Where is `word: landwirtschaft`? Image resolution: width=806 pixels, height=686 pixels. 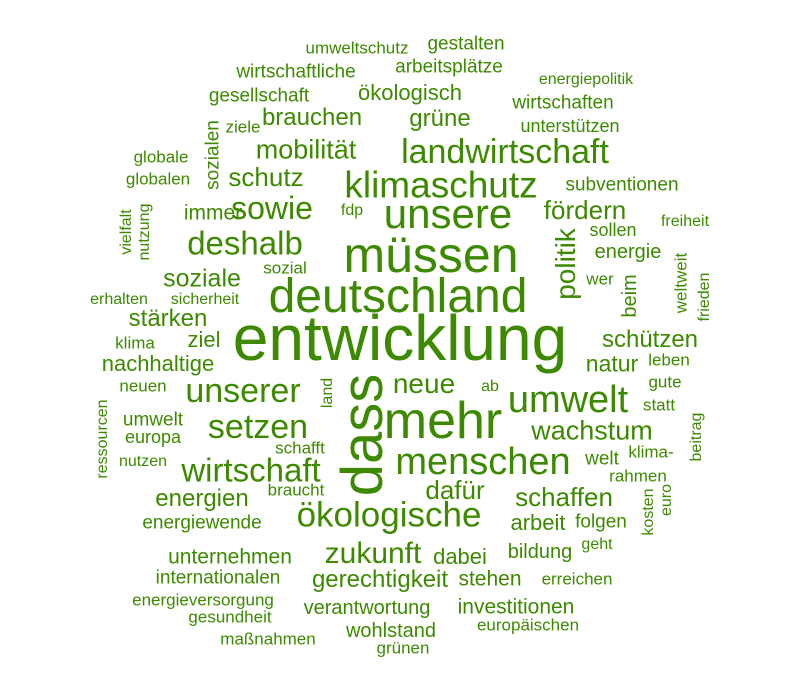 word: landwirtschaft is located at coordinates (505, 152).